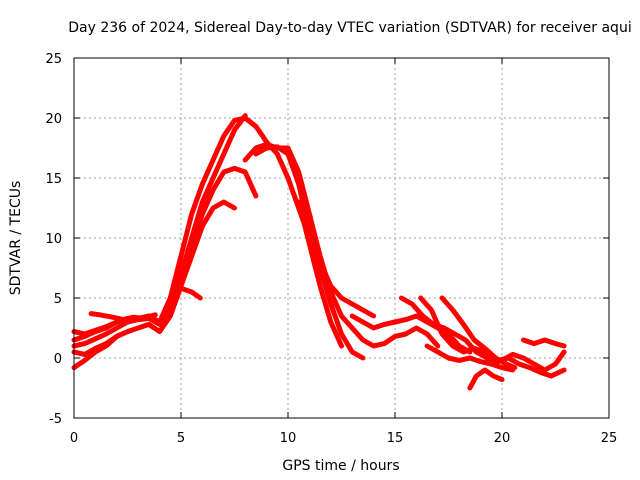  Describe the element at coordinates (395, 438) in the screenshot. I see `x-tick-label: 15` at that location.